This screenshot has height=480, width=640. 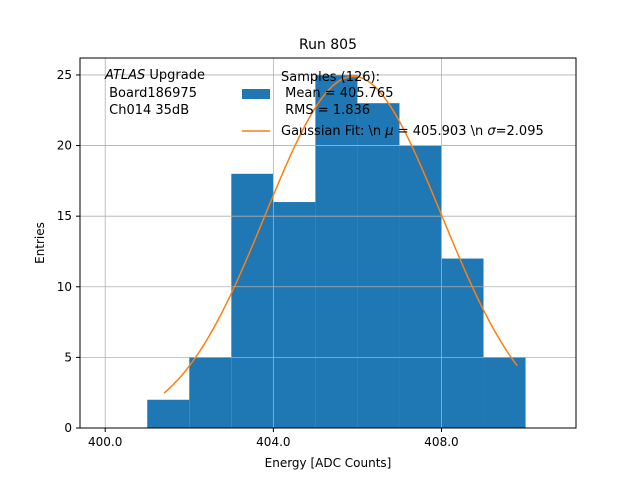 What do you see at coordinates (337, 93) in the screenshot?
I see `legend-samples-line-2: Mean = 405.765` at bounding box center [337, 93].